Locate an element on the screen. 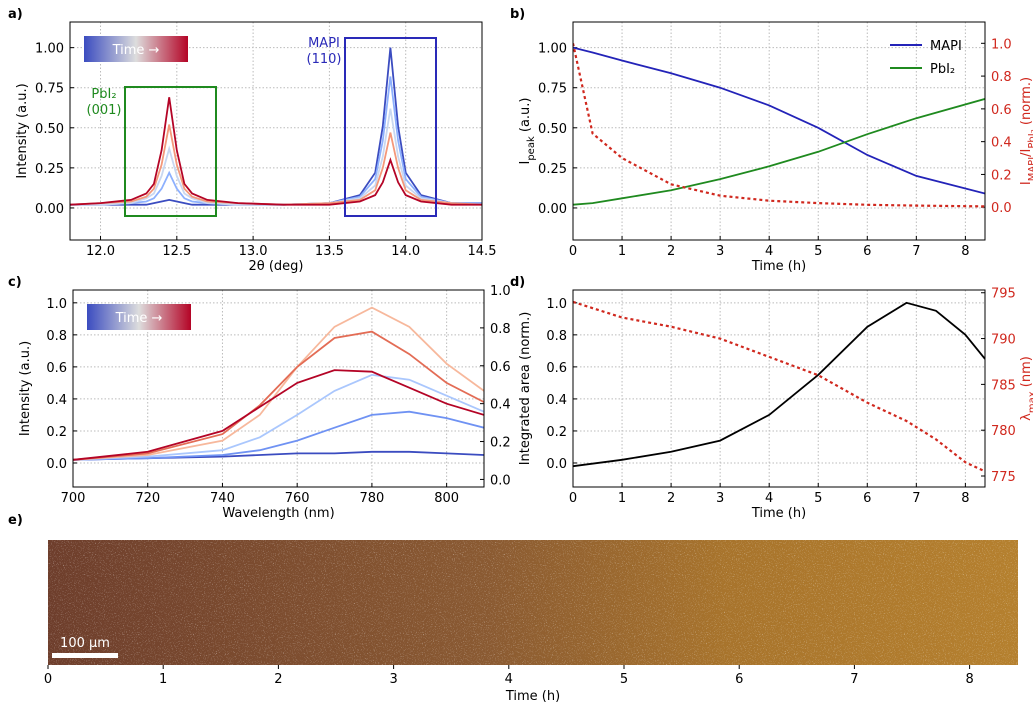 Image resolution: width=1033 pixels, height=704 pixels. y-axis-label: Integrated area (norm.) is located at coordinates (525, 389).